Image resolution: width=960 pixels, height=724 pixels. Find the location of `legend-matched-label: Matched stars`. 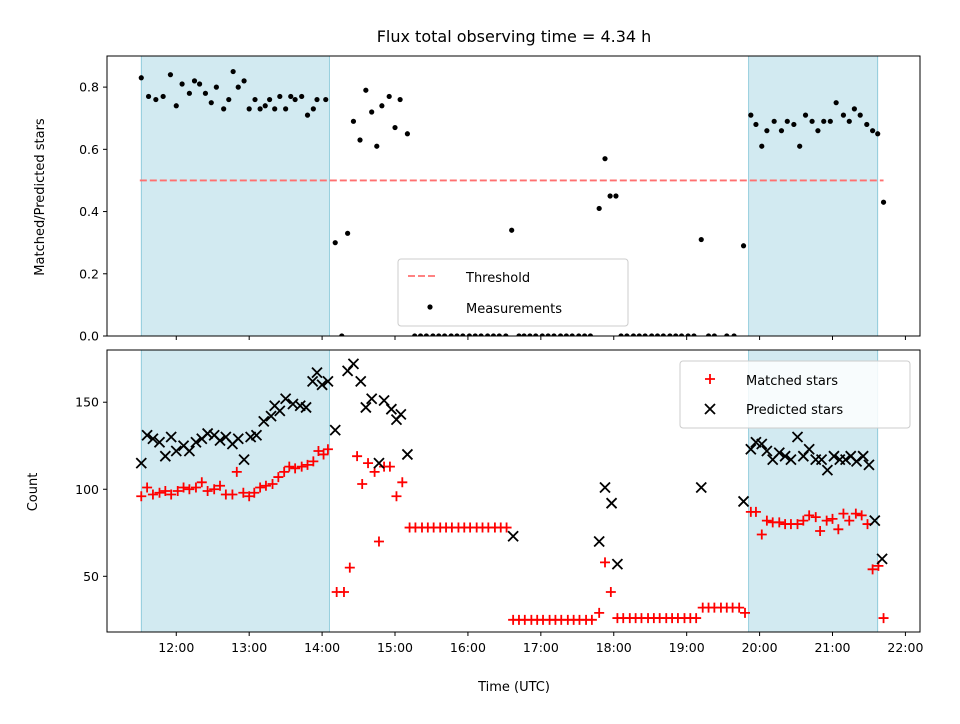

legend-matched-label: Matched stars is located at coordinates (792, 381).